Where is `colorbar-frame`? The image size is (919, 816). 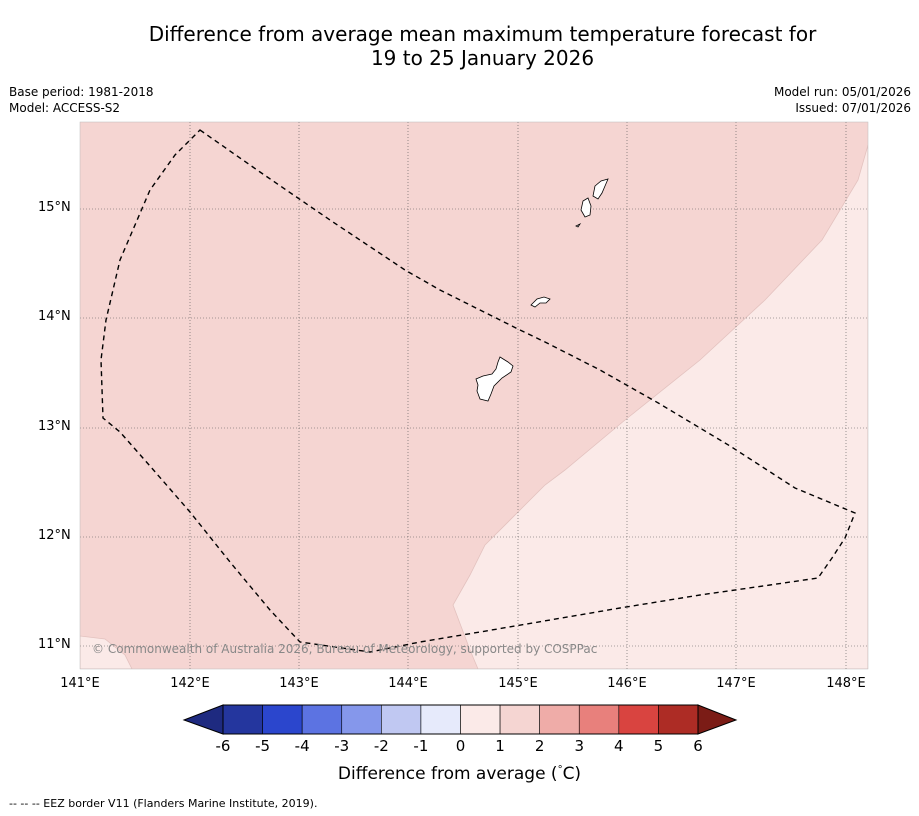 colorbar-frame is located at coordinates (460, 719).